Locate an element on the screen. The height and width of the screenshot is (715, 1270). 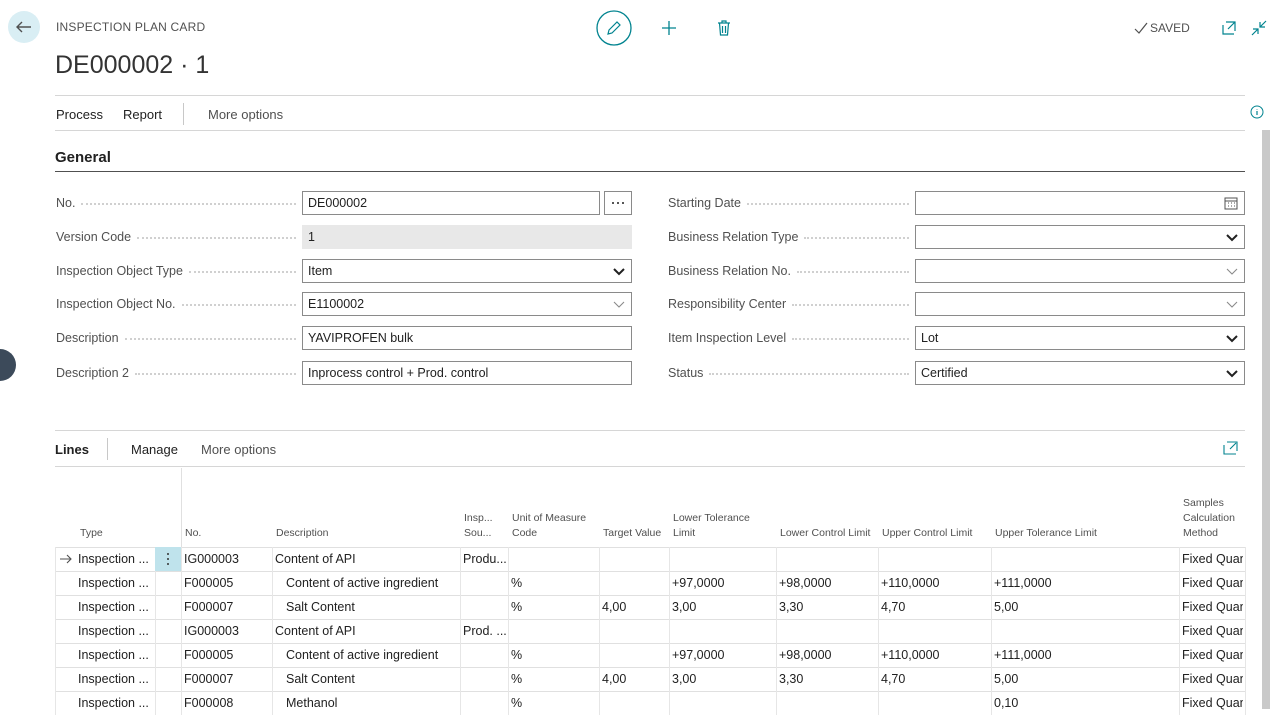
row-menu is located at coordinates (168, 559).